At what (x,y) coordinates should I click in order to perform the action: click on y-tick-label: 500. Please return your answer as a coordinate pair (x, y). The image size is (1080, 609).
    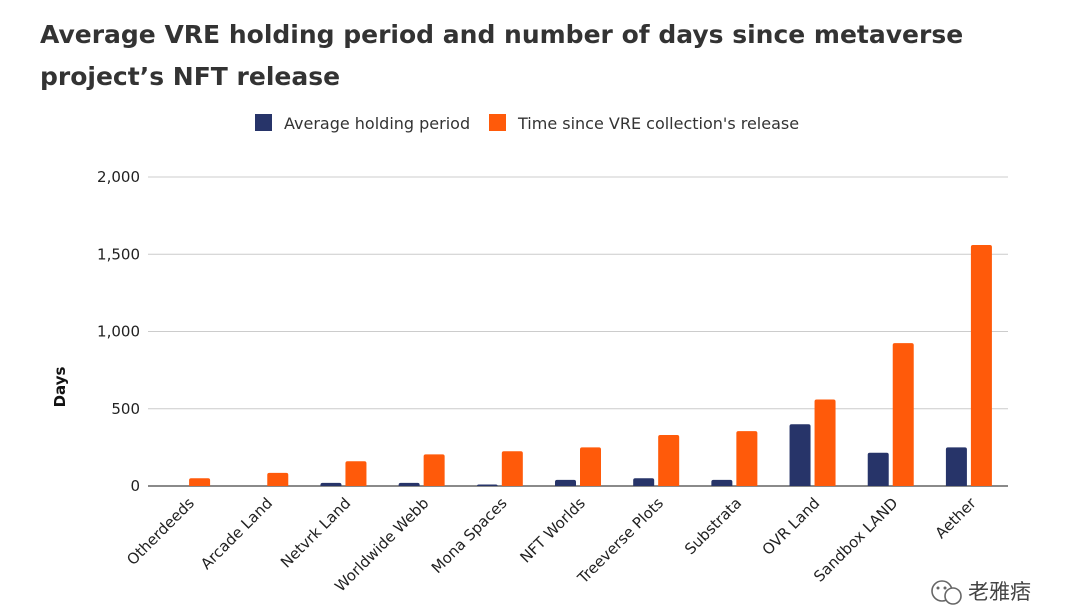
    Looking at the image, I should click on (125, 409).